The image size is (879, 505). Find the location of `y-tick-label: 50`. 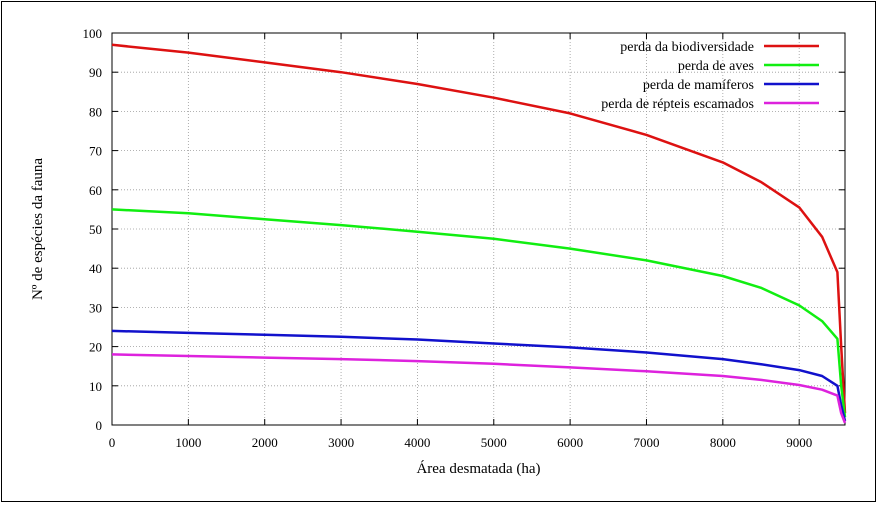

y-tick-label: 50 is located at coordinates (95, 229).